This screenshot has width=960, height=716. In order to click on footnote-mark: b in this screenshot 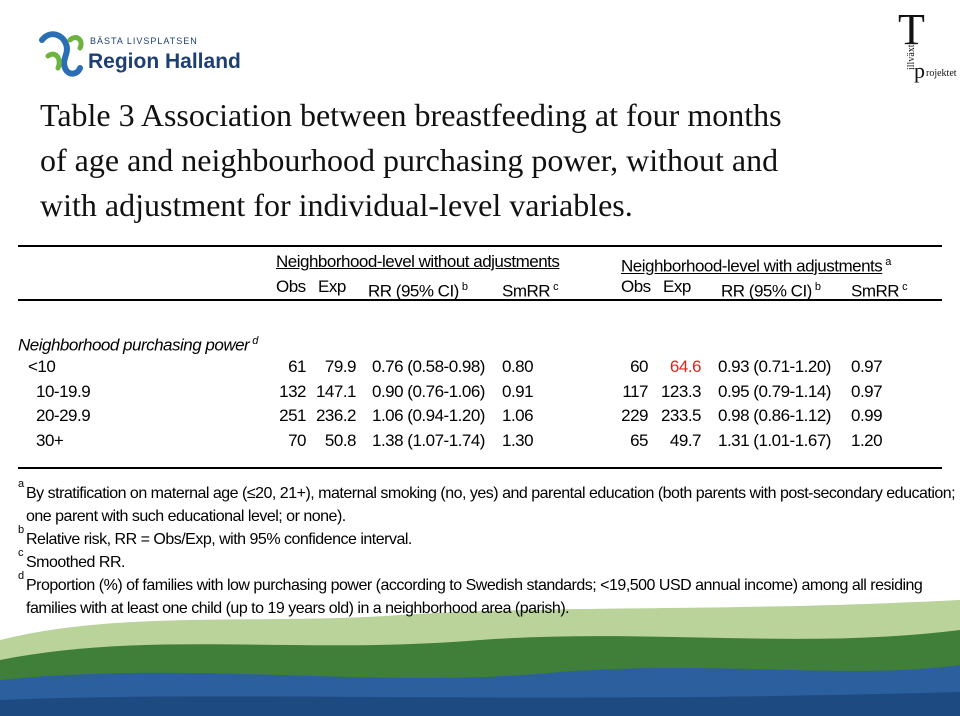, I will do `click(21, 530)`.